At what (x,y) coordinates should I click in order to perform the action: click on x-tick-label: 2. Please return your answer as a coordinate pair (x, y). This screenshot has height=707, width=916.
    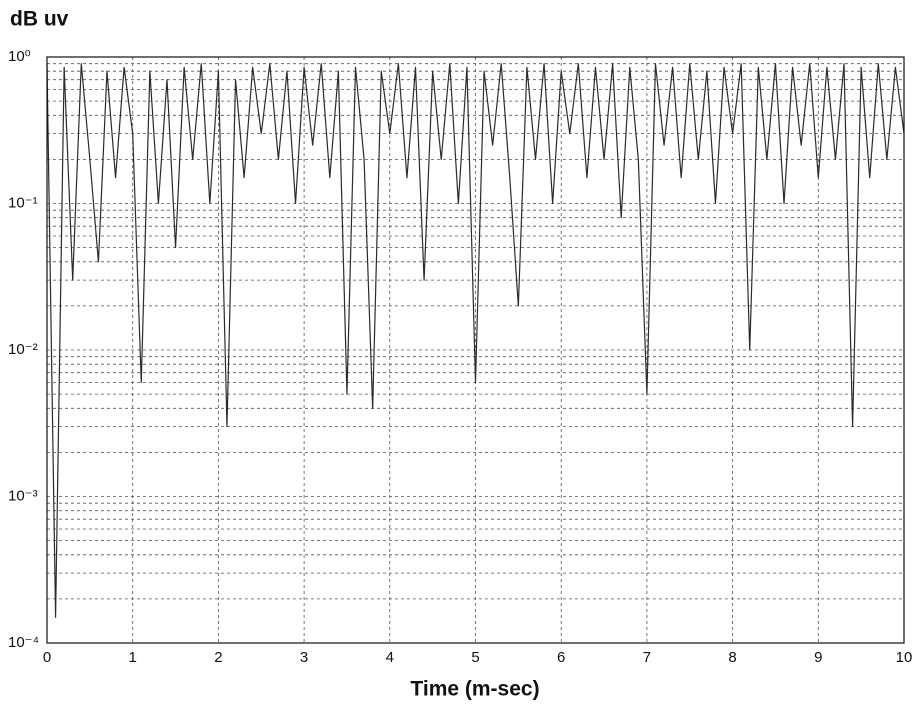
    Looking at the image, I should click on (218, 657).